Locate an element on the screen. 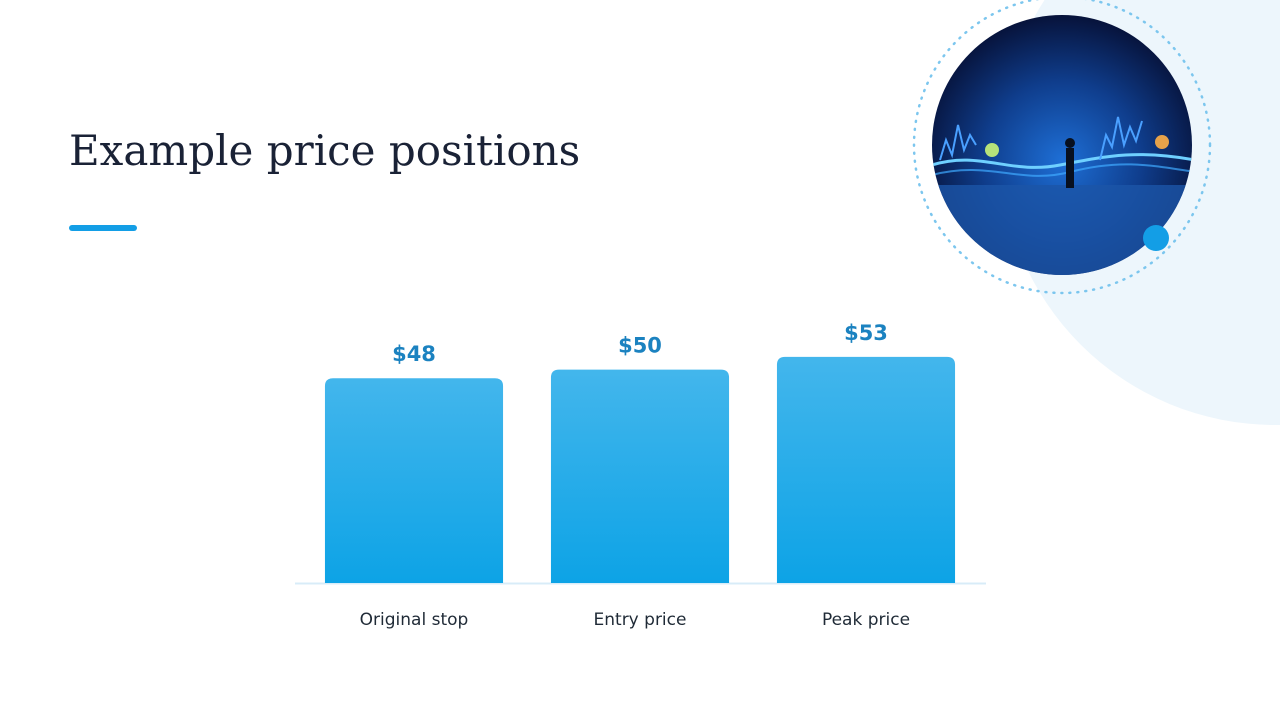 The width and height of the screenshot is (1280, 720). title-underline is located at coordinates (103, 228).